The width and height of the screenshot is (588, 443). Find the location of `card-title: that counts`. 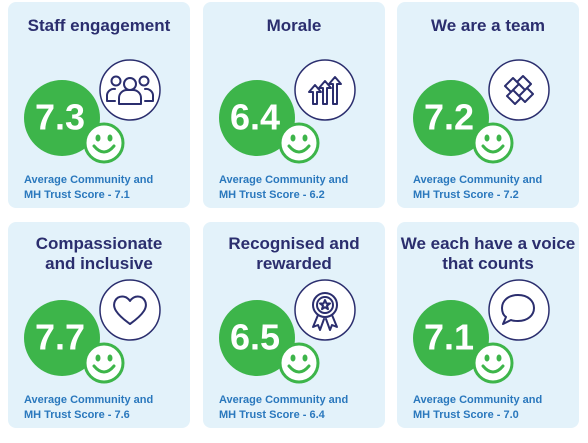

card-title: that counts is located at coordinates (488, 263).